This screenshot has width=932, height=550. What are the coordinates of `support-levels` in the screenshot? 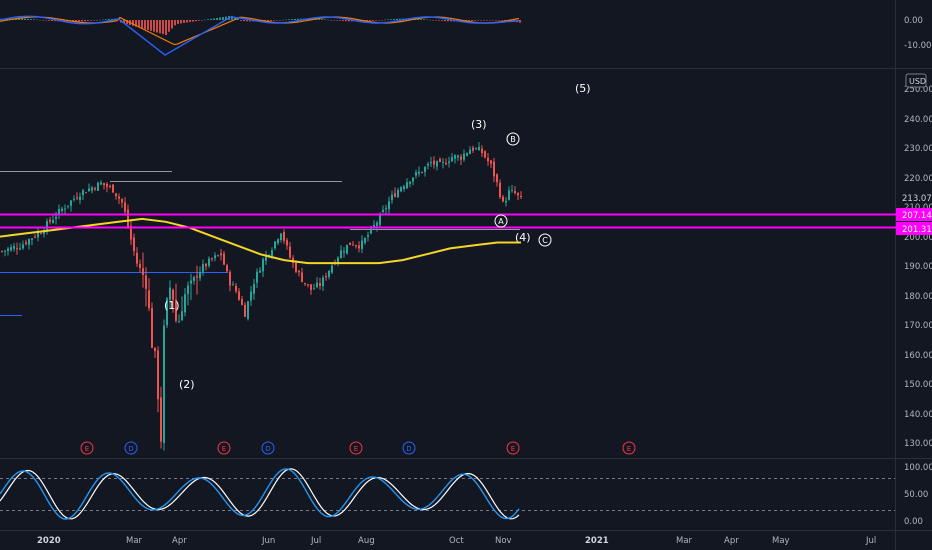 It's located at (450, 221).